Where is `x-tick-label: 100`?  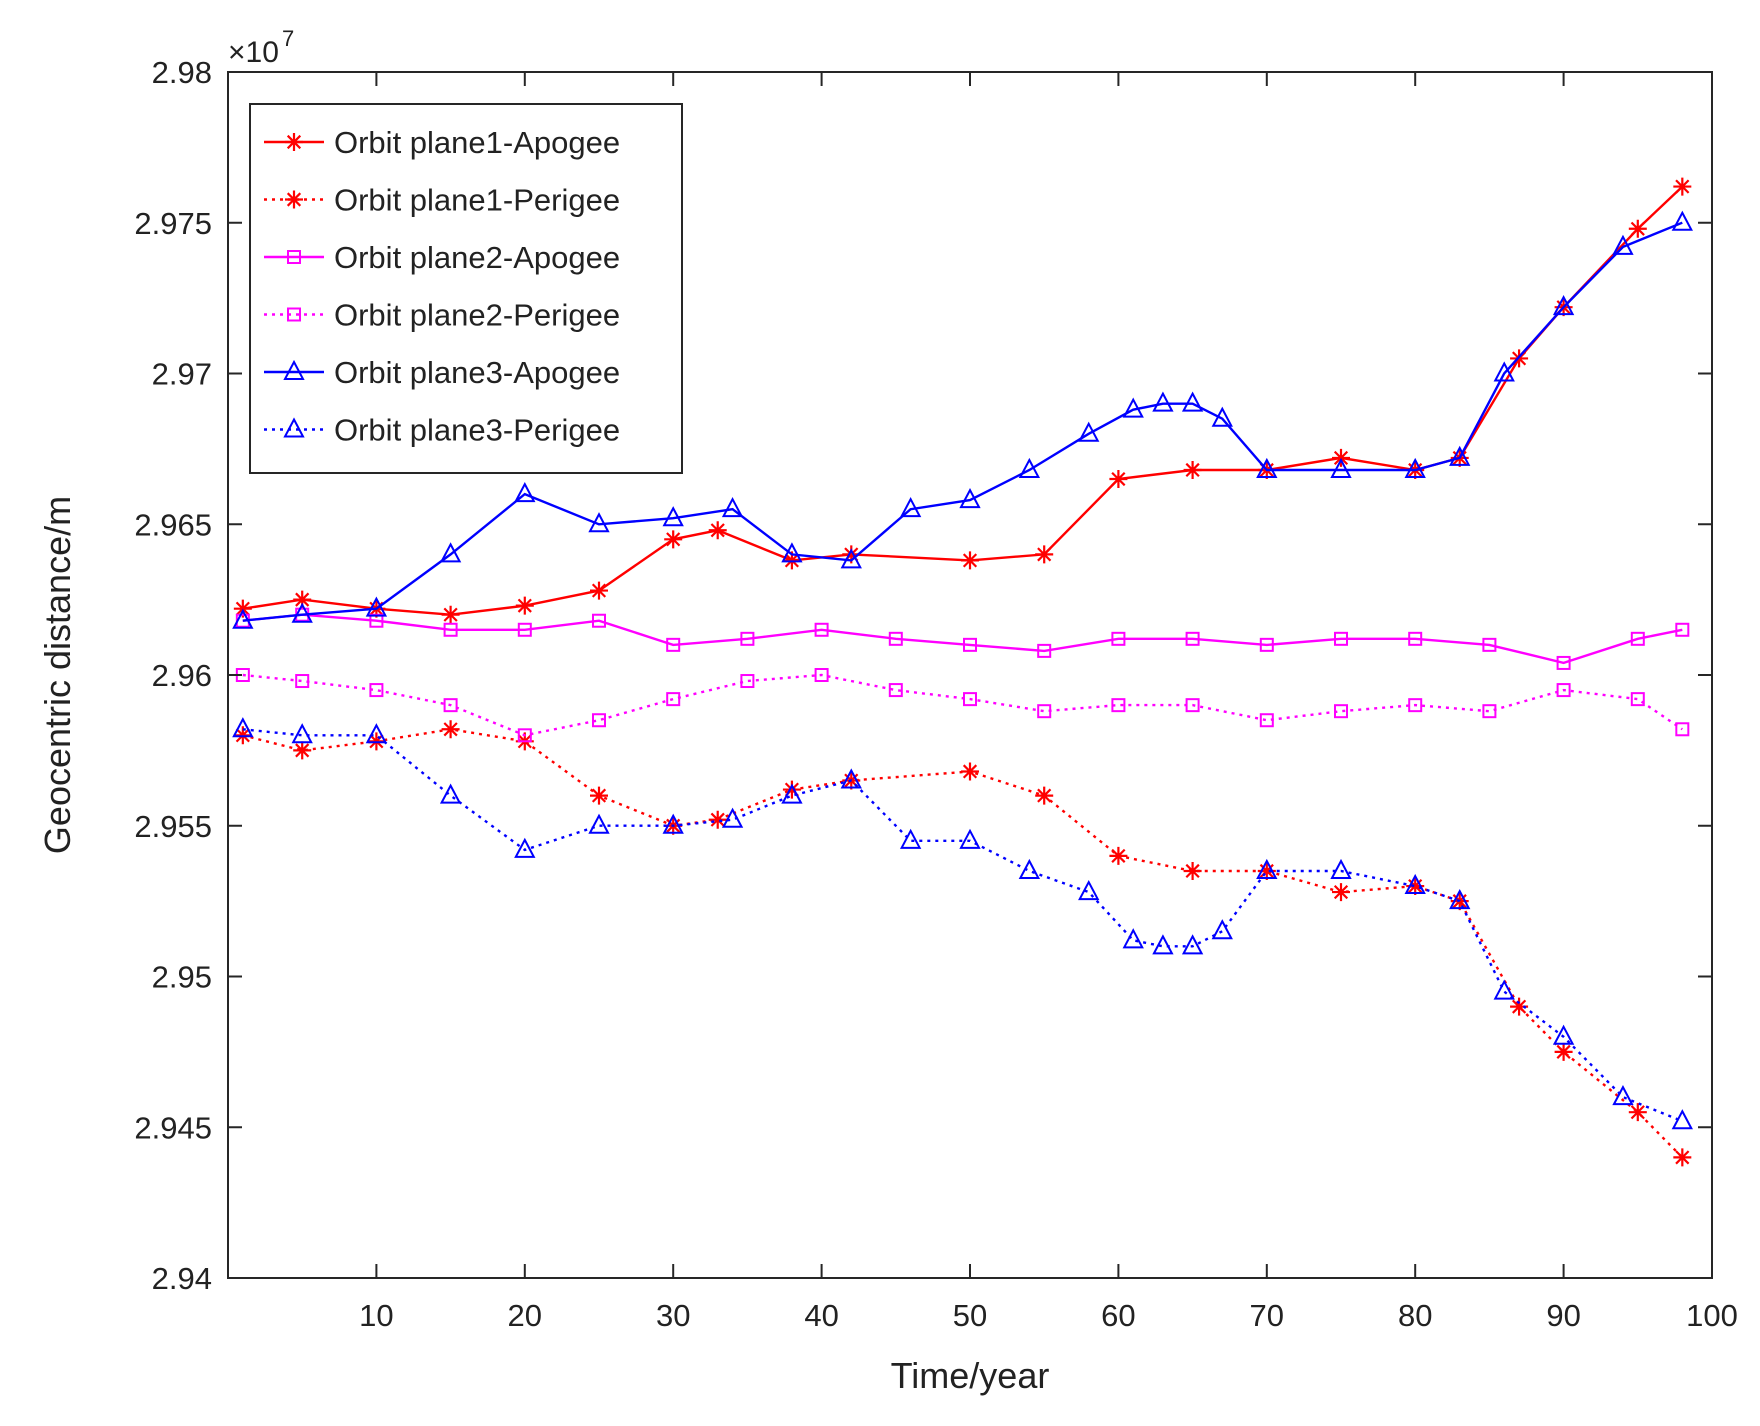
x-tick-label: 100 is located at coordinates (1712, 1315).